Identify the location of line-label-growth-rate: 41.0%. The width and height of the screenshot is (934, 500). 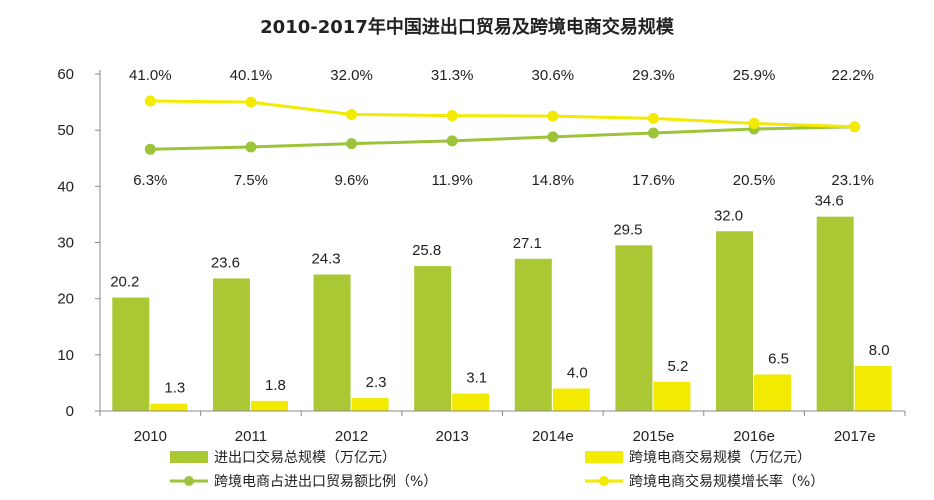
(150, 75).